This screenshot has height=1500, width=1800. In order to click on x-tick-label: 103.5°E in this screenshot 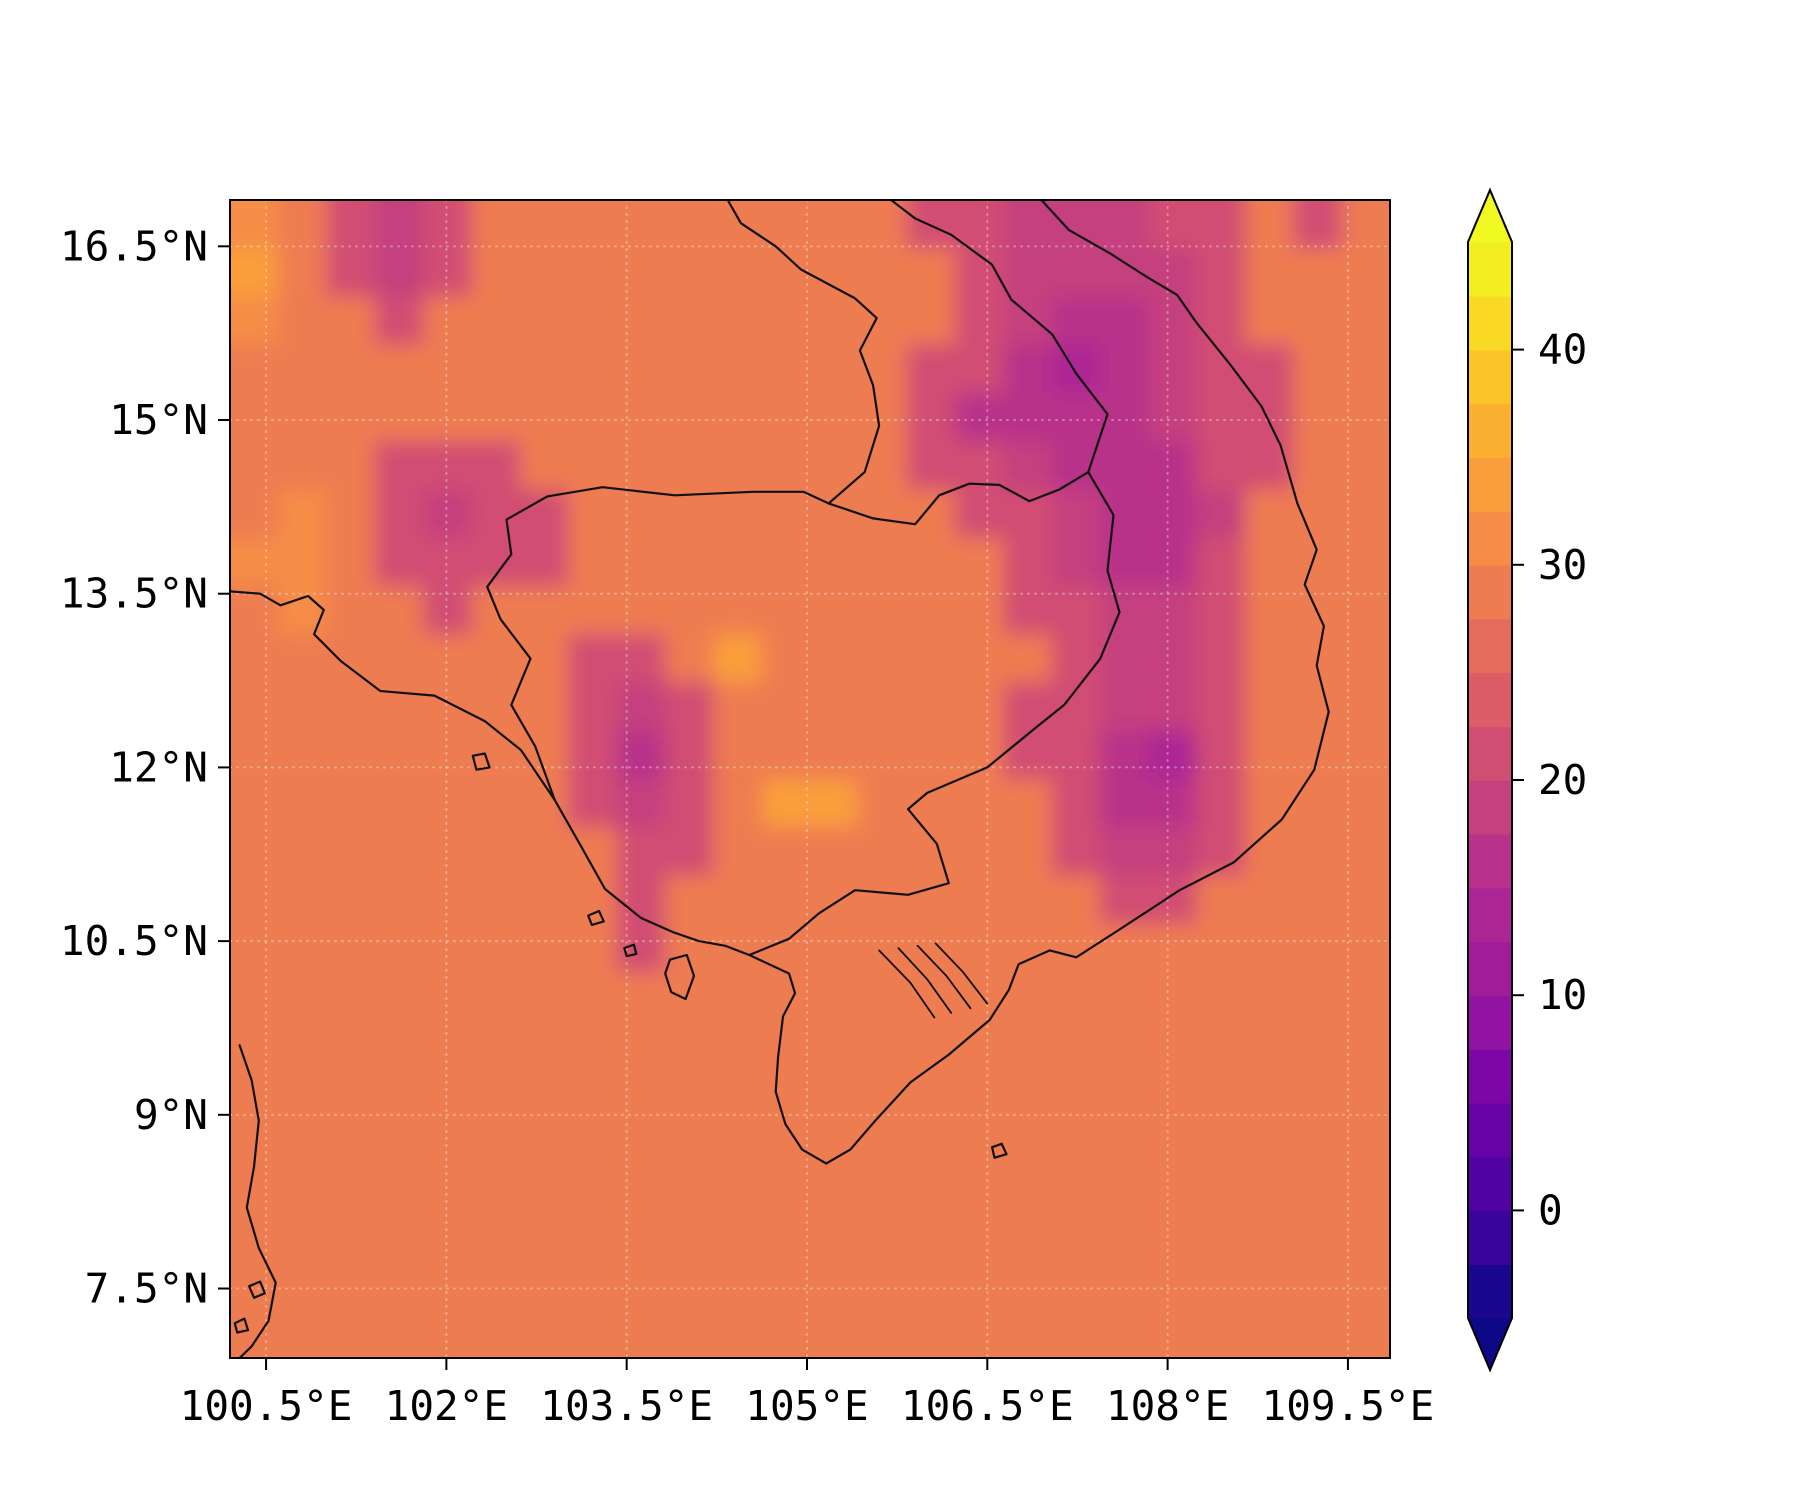, I will do `click(626, 1406)`.